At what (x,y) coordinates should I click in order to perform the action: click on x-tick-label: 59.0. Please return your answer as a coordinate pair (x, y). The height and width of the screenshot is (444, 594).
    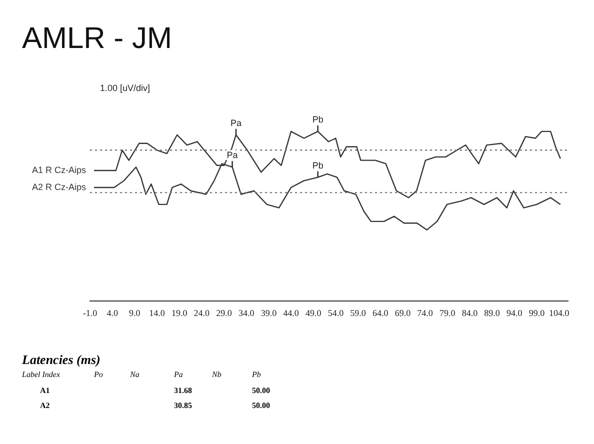
    Looking at the image, I should click on (358, 313).